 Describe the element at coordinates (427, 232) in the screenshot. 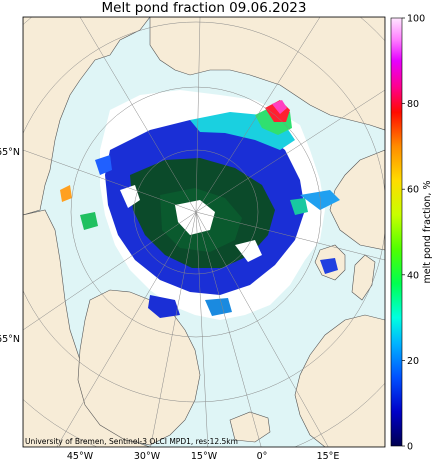

I see `colorbar-label: melt pond fraction, %` at that location.